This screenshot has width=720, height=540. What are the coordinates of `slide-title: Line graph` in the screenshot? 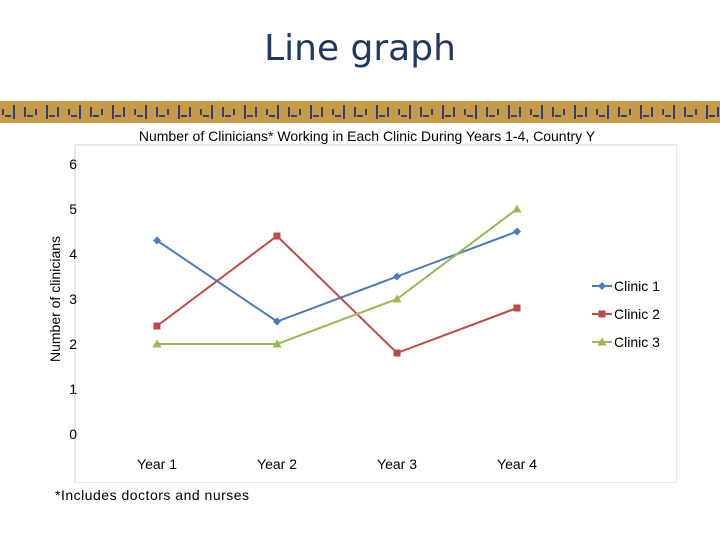 It's located at (360, 48).